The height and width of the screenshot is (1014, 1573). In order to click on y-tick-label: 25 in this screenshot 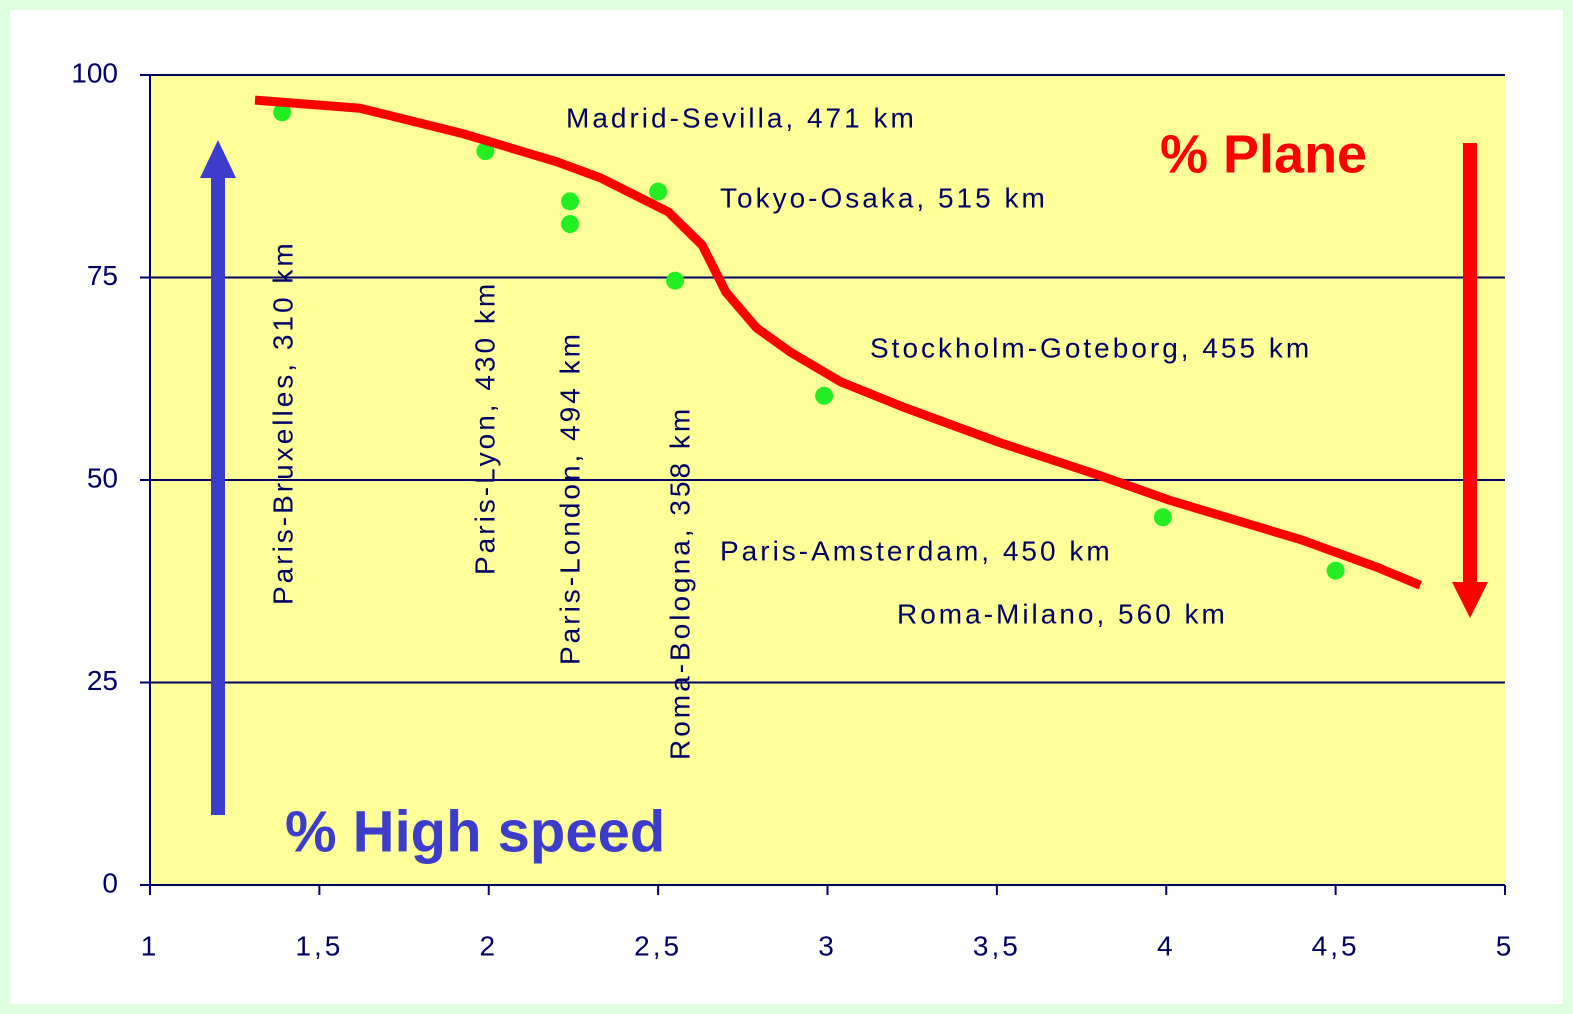, I will do `click(102, 680)`.